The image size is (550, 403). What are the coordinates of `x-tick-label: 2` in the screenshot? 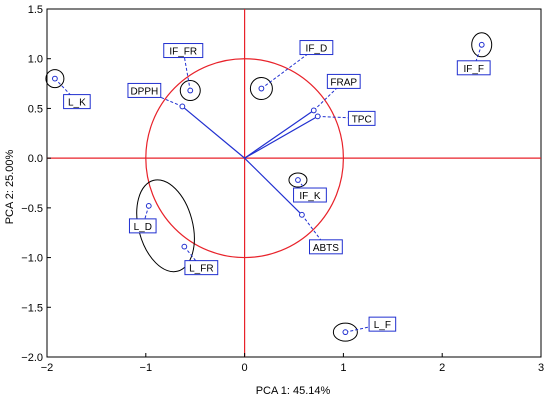 It's located at (442, 368).